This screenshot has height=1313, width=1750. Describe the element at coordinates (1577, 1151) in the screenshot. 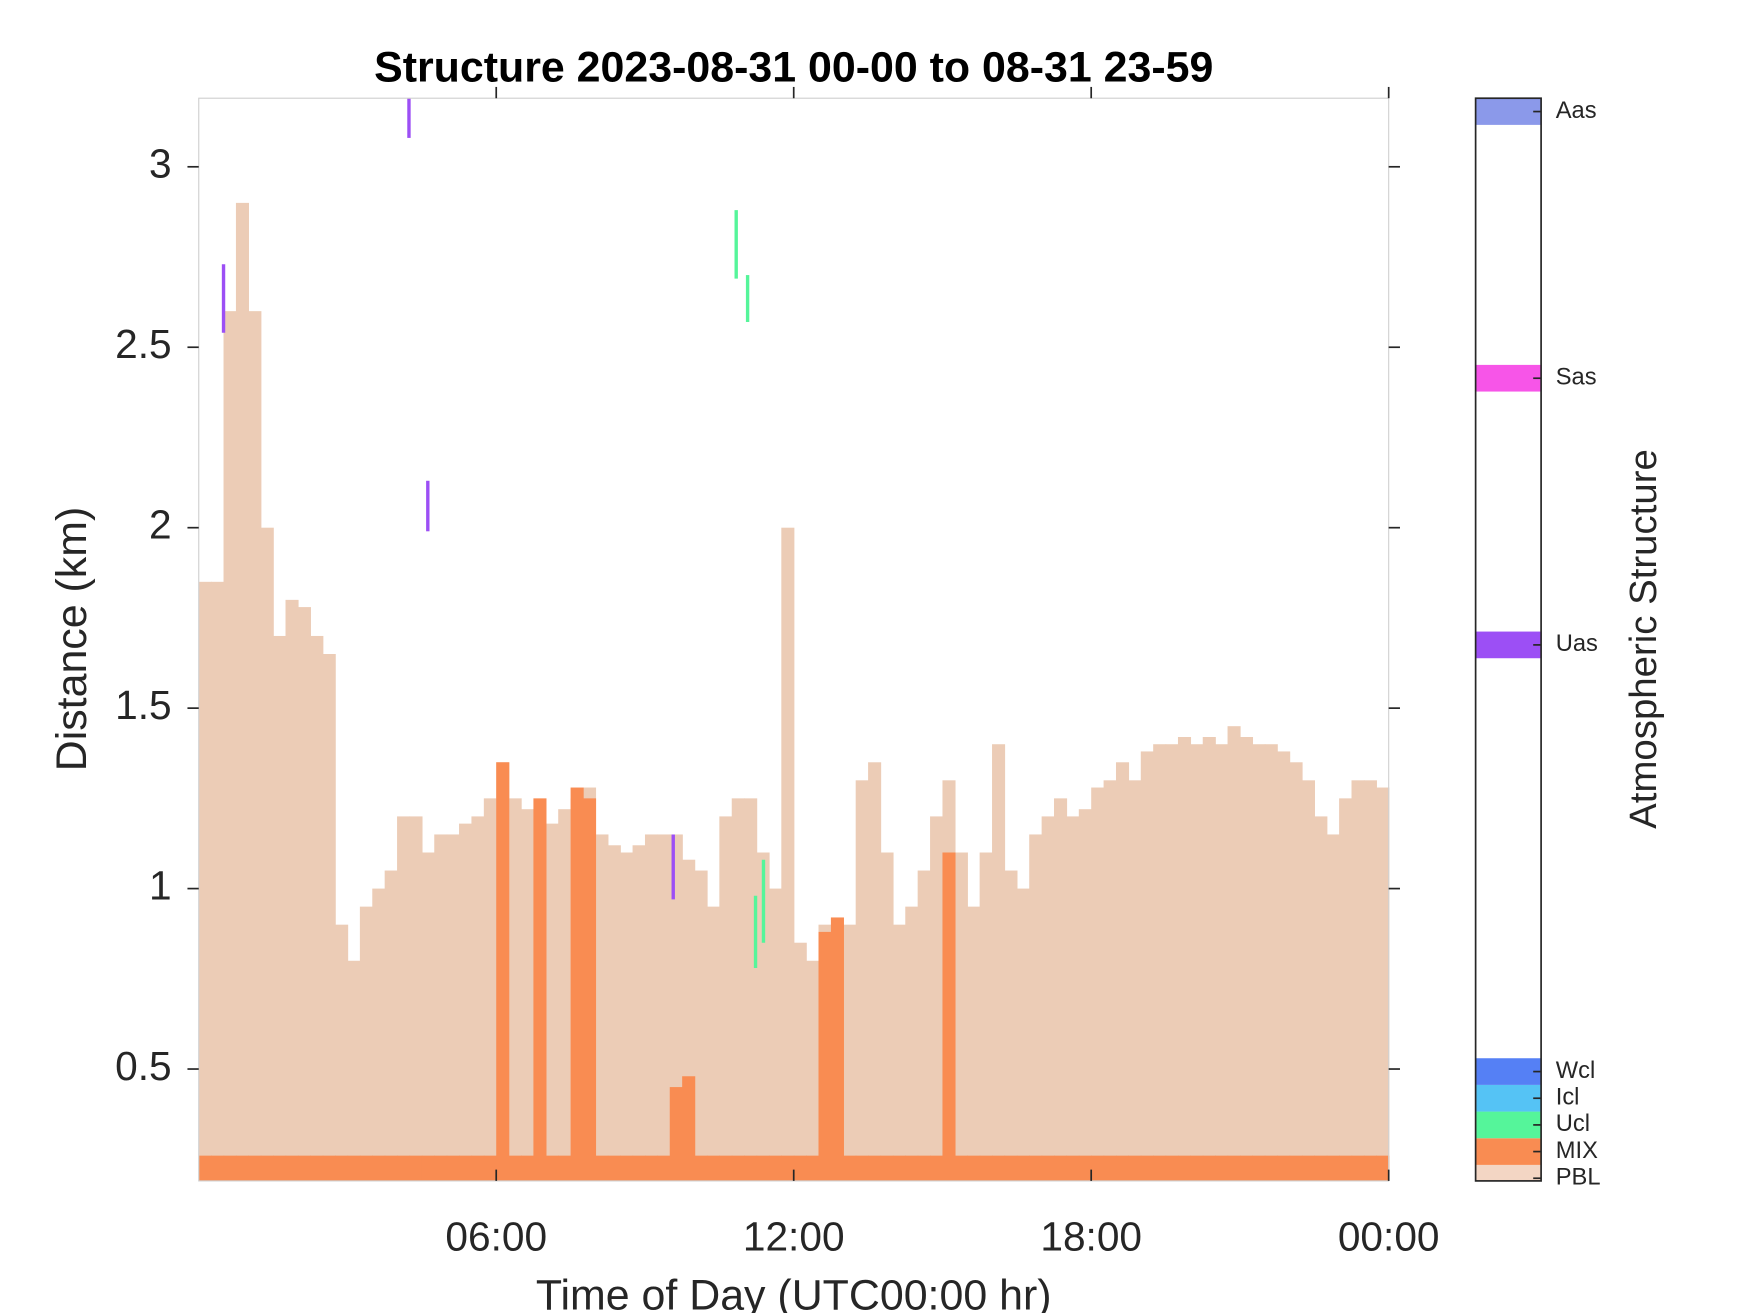

I see `colorbar-tick-label: MIX` at that location.